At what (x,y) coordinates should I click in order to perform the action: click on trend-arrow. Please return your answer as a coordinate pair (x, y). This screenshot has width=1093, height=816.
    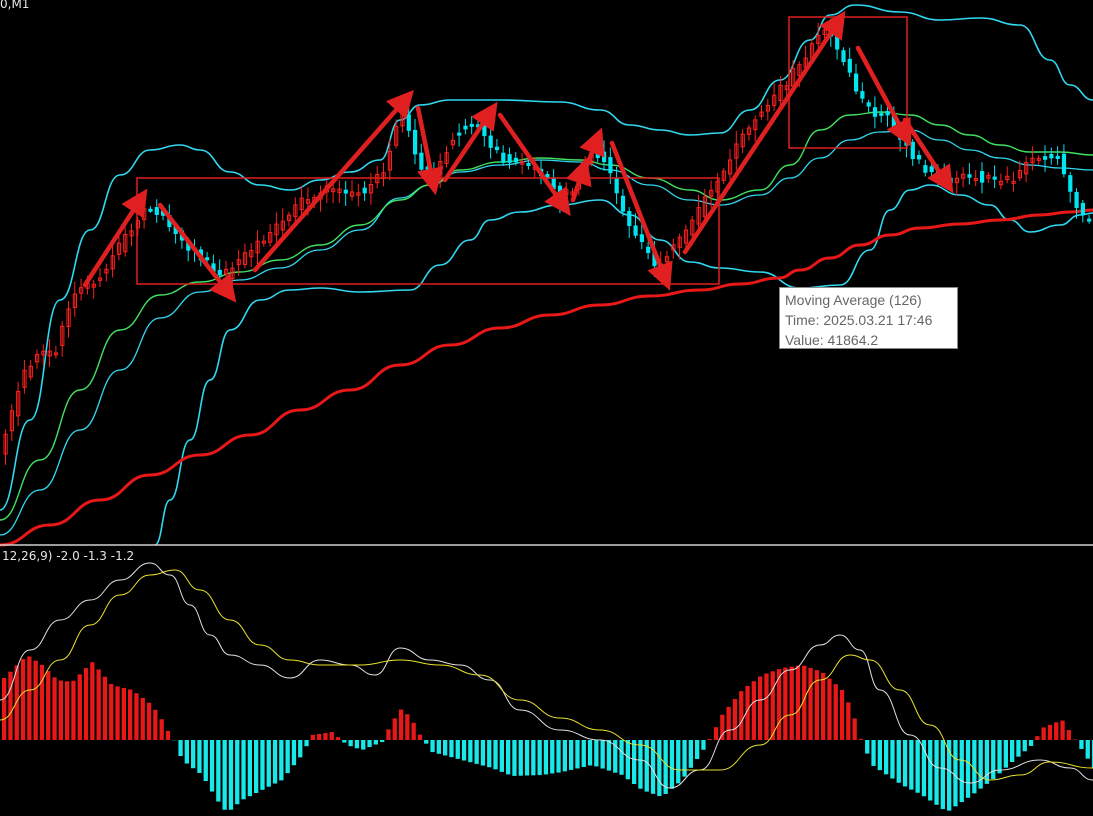
    Looking at the image, I should click on (429, 150).